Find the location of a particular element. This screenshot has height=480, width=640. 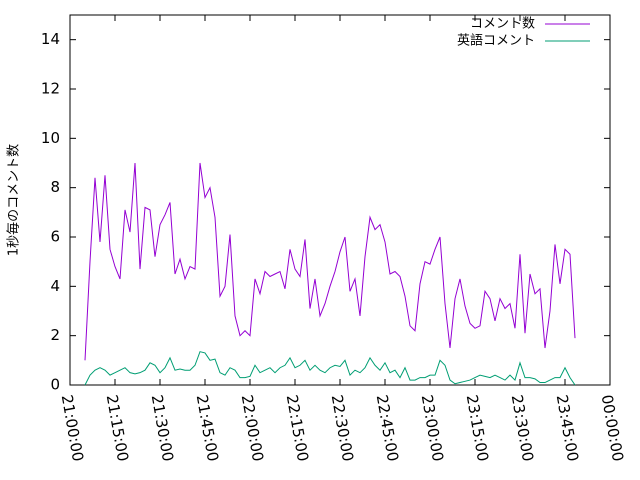

x-tick-label: 23:15:00 is located at coordinates (477, 427).